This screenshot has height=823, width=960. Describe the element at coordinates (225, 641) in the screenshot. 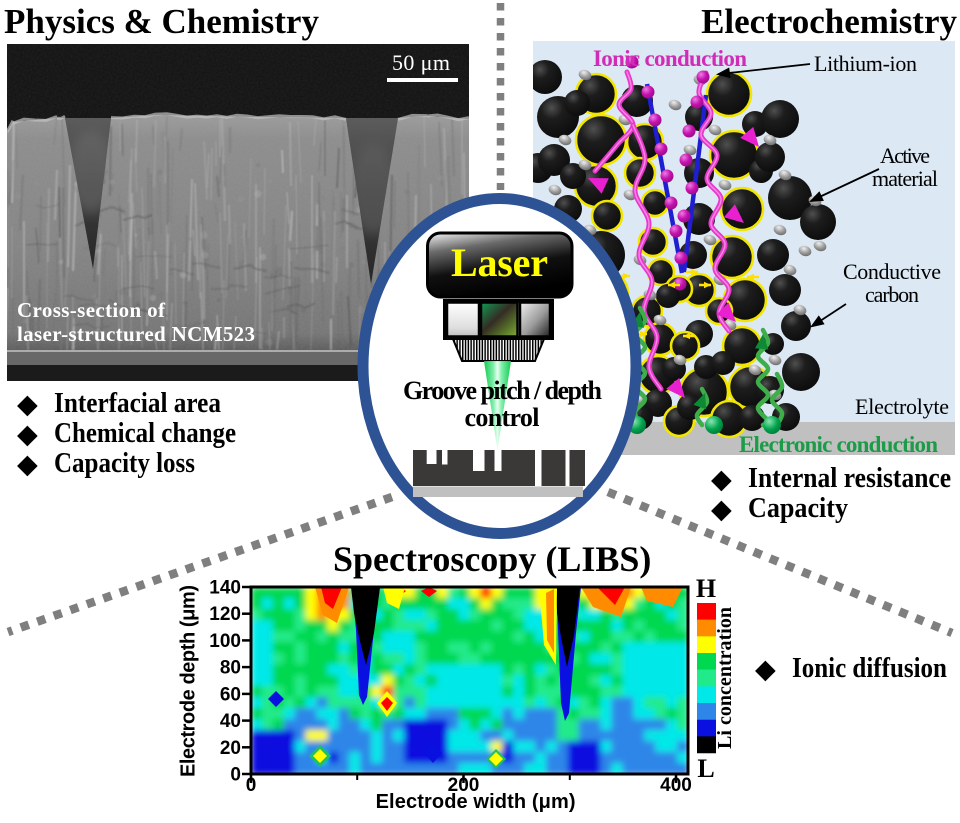

I see `svg-text: 100` at that location.